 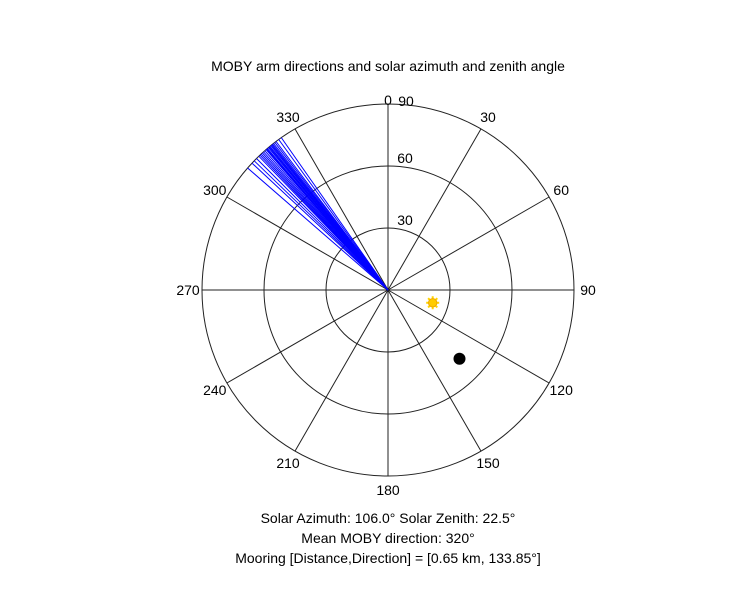 What do you see at coordinates (488, 463) in the screenshot?
I see `angle-tick-label: 150` at bounding box center [488, 463].